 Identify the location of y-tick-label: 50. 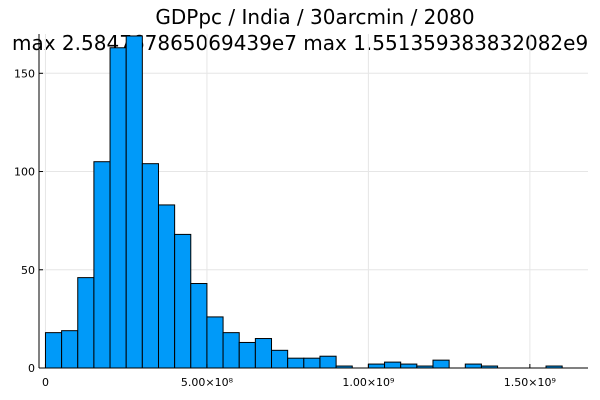
(28, 270).